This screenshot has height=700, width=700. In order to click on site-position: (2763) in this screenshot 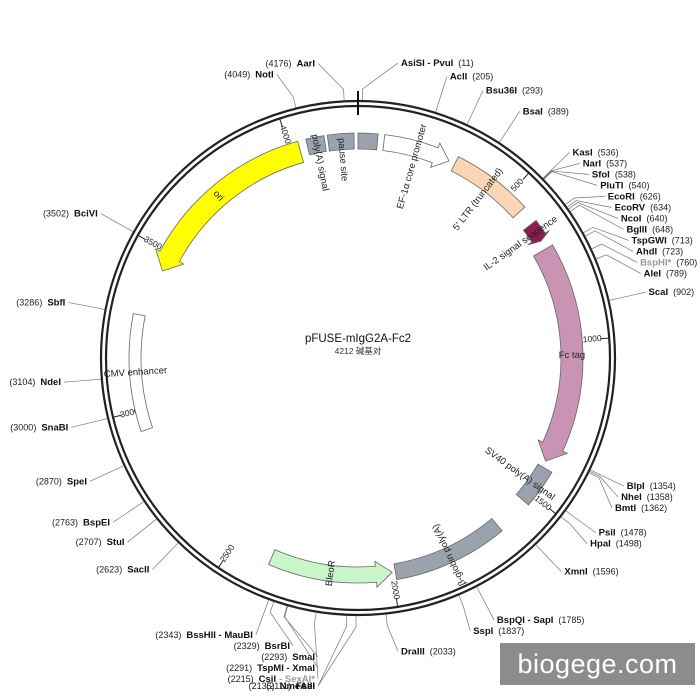, I will do `click(65, 522)`.